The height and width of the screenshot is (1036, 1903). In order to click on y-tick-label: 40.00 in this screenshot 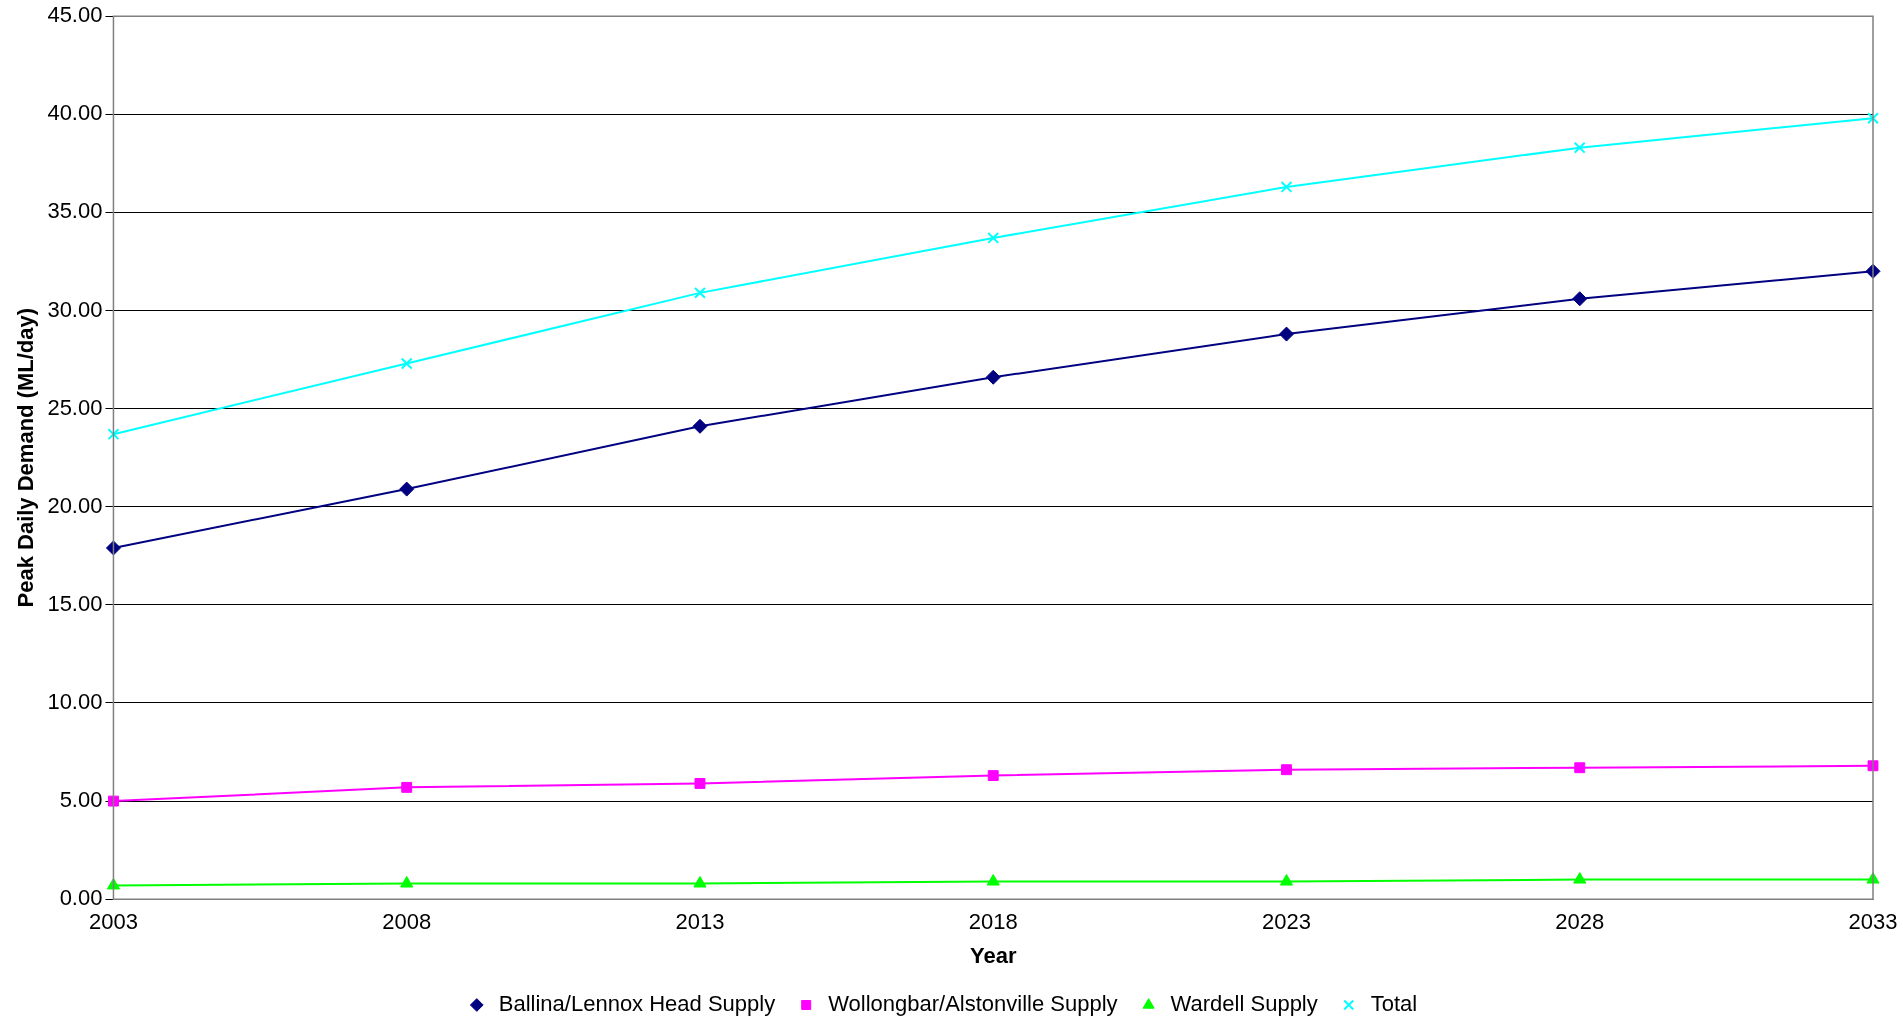, I will do `click(75, 113)`.